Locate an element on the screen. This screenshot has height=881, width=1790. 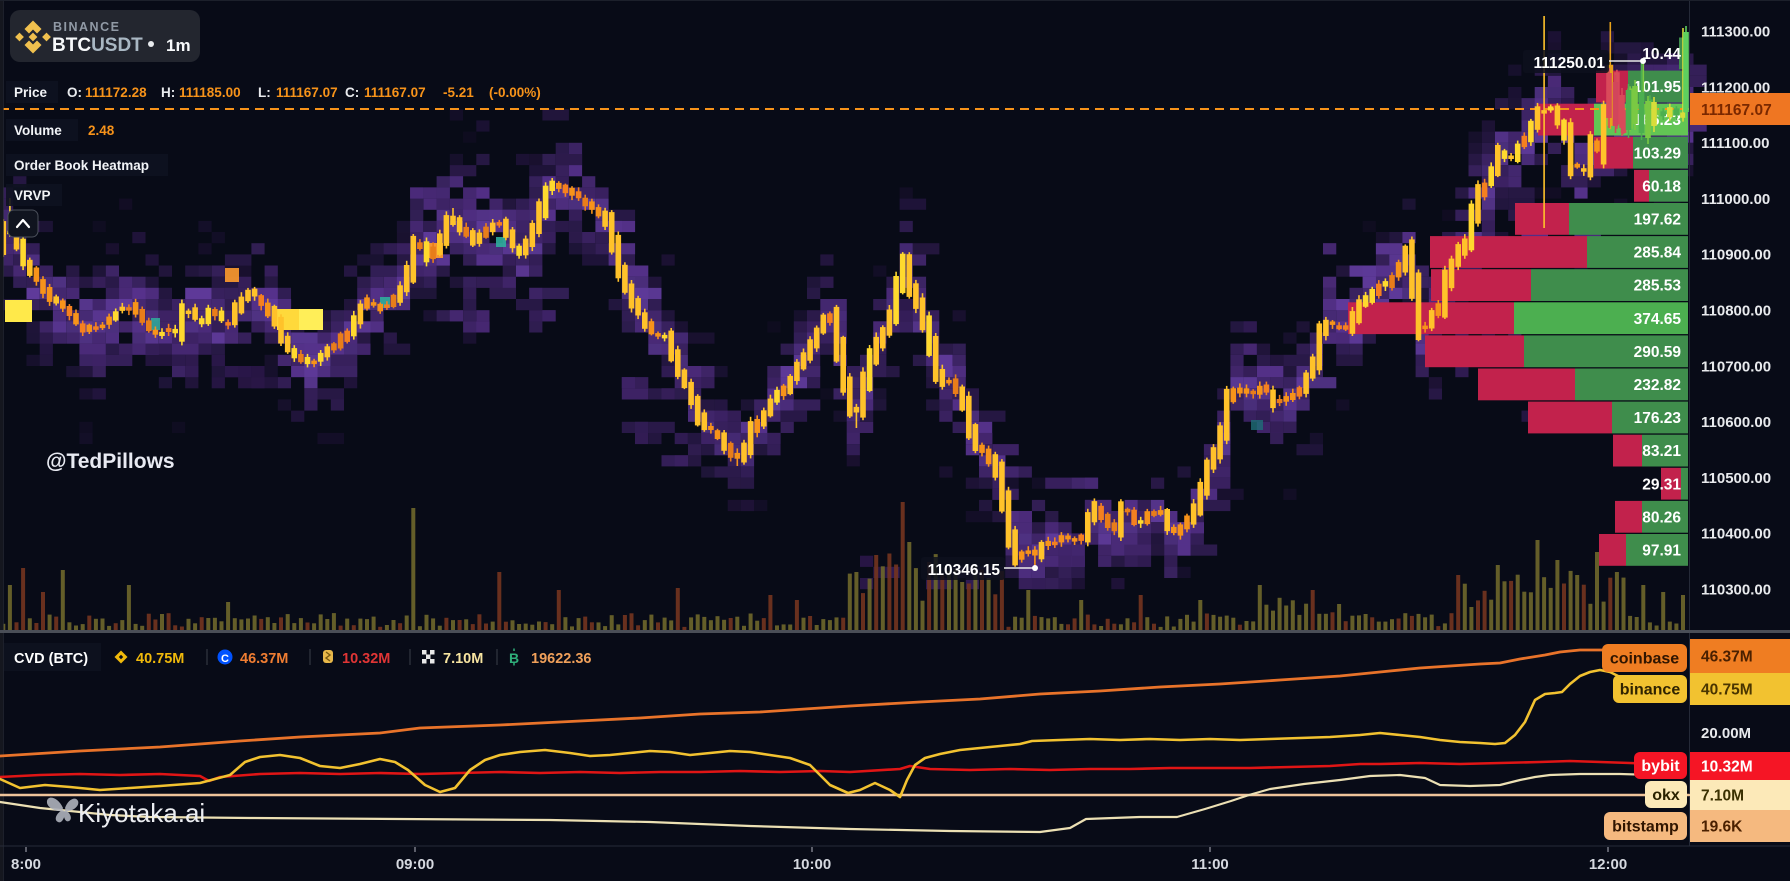
svg-text: Order Book Heatmap is located at coordinates (81, 165).